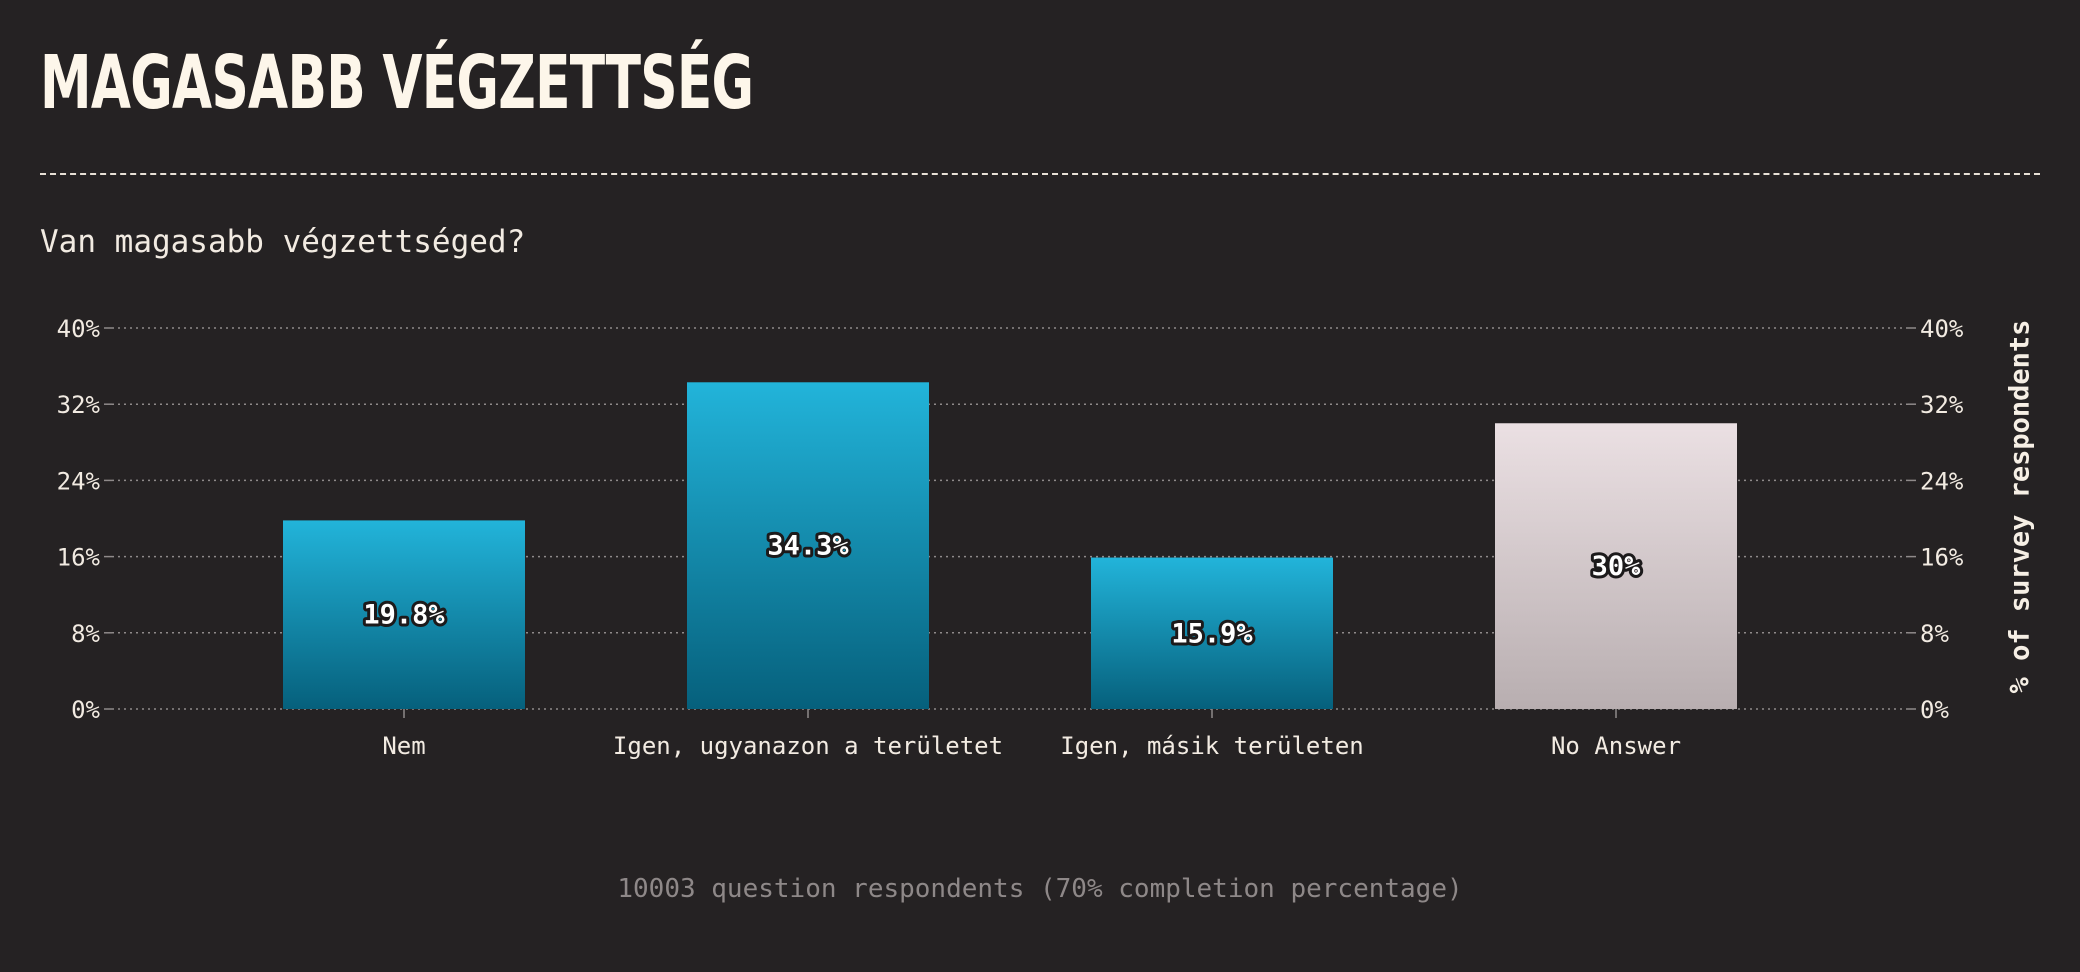 This screenshot has width=2080, height=972. Describe the element at coordinates (1934, 634) in the screenshot. I see `y-tick-label-right: 8%` at that location.